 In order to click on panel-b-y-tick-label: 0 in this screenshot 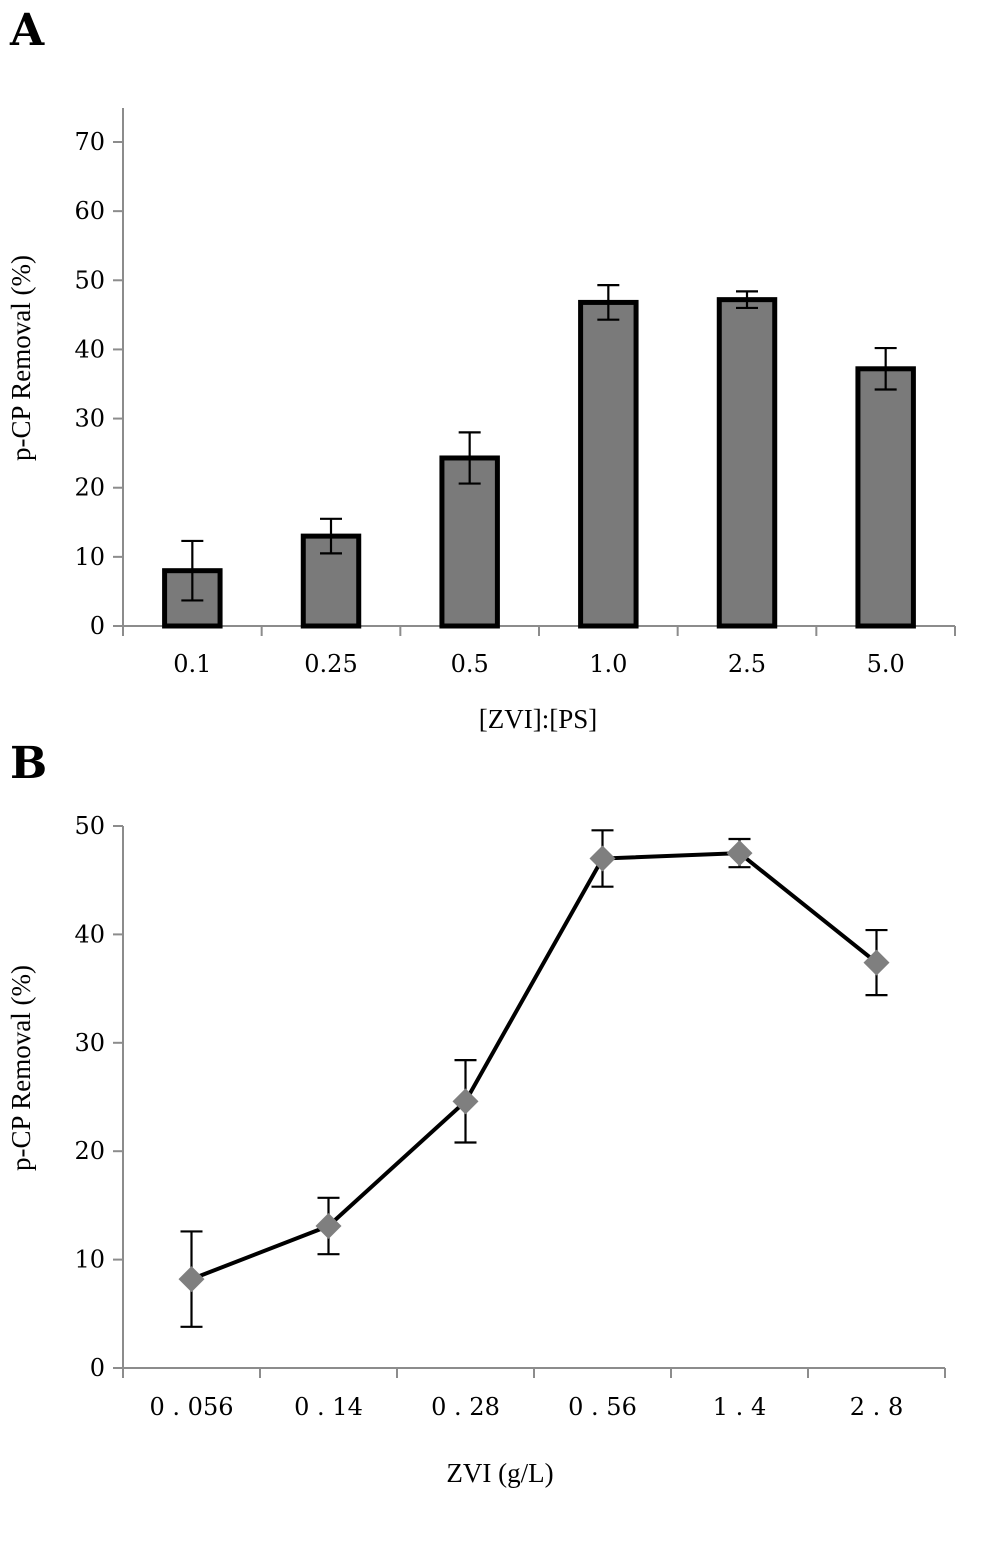, I will do `click(97, 1368)`.